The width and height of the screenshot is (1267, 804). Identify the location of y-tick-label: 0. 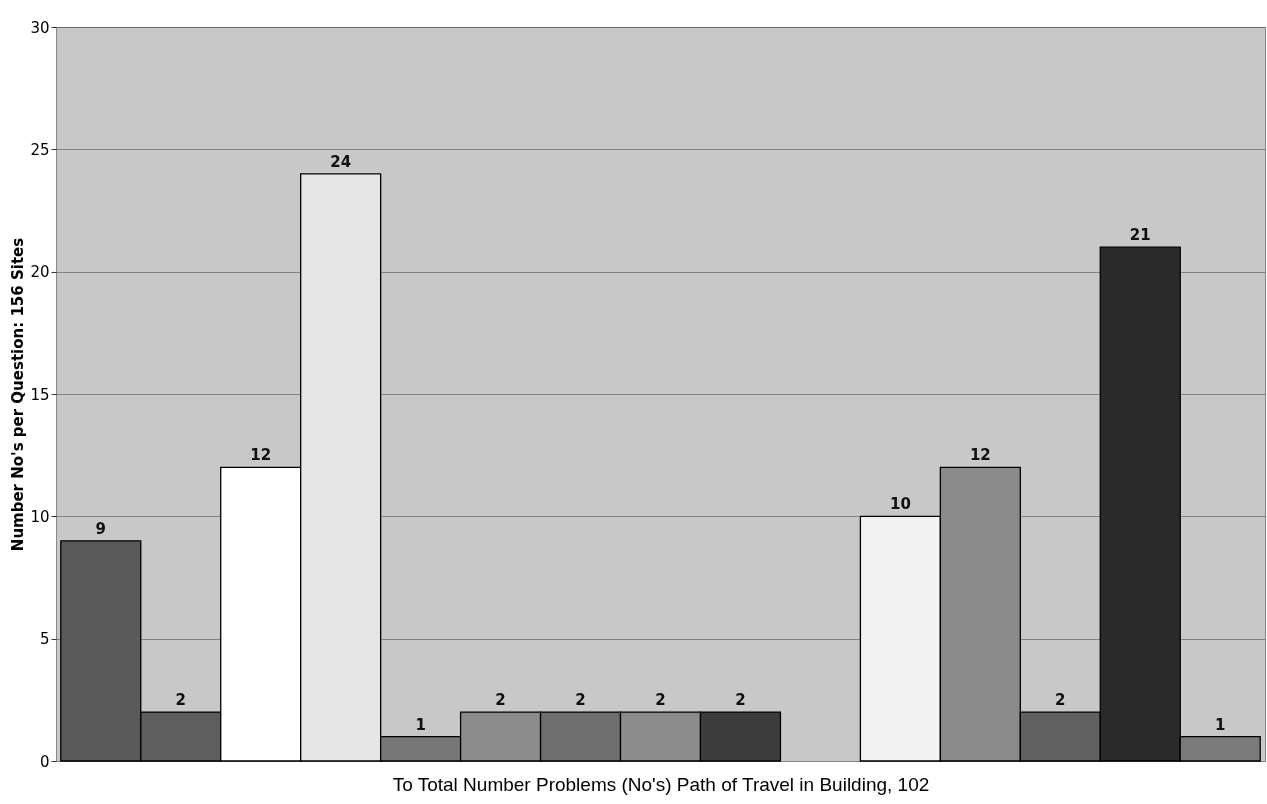
(44, 761).